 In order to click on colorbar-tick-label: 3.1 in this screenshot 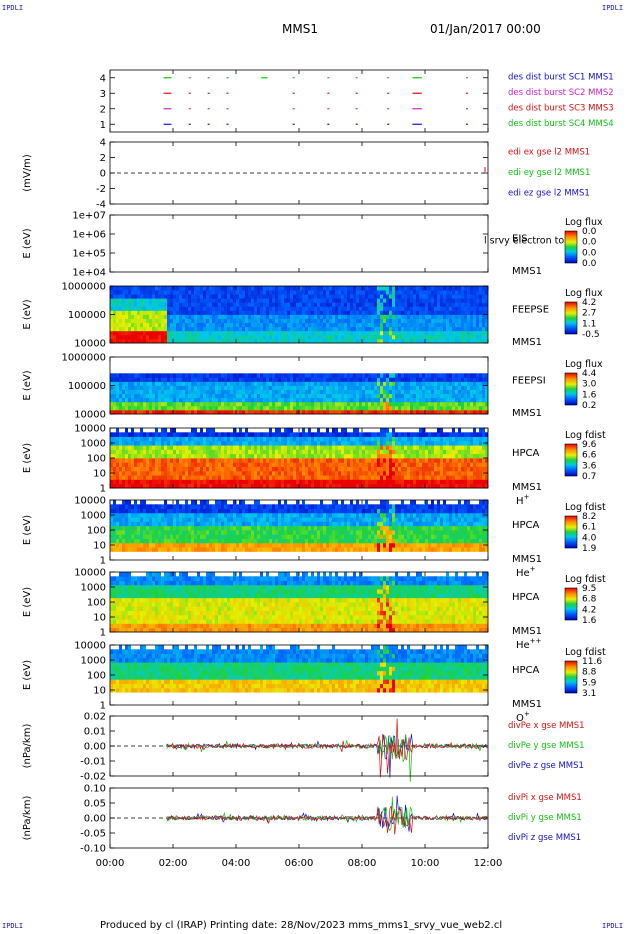, I will do `click(589, 694)`.